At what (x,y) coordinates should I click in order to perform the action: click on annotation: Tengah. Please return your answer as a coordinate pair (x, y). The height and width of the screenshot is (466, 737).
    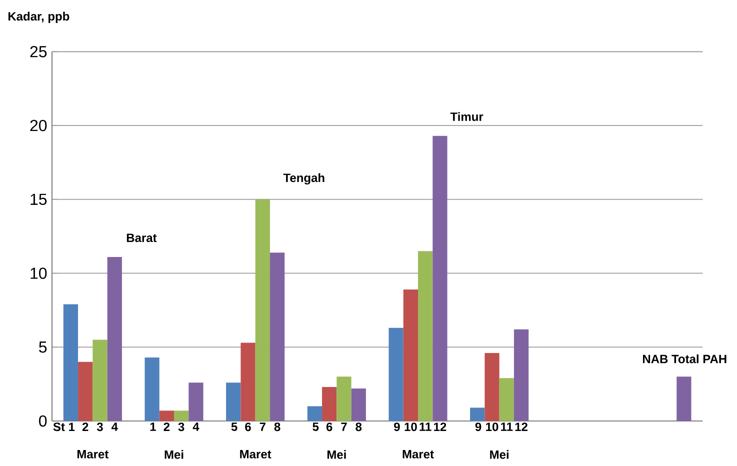
    Looking at the image, I should click on (303, 178).